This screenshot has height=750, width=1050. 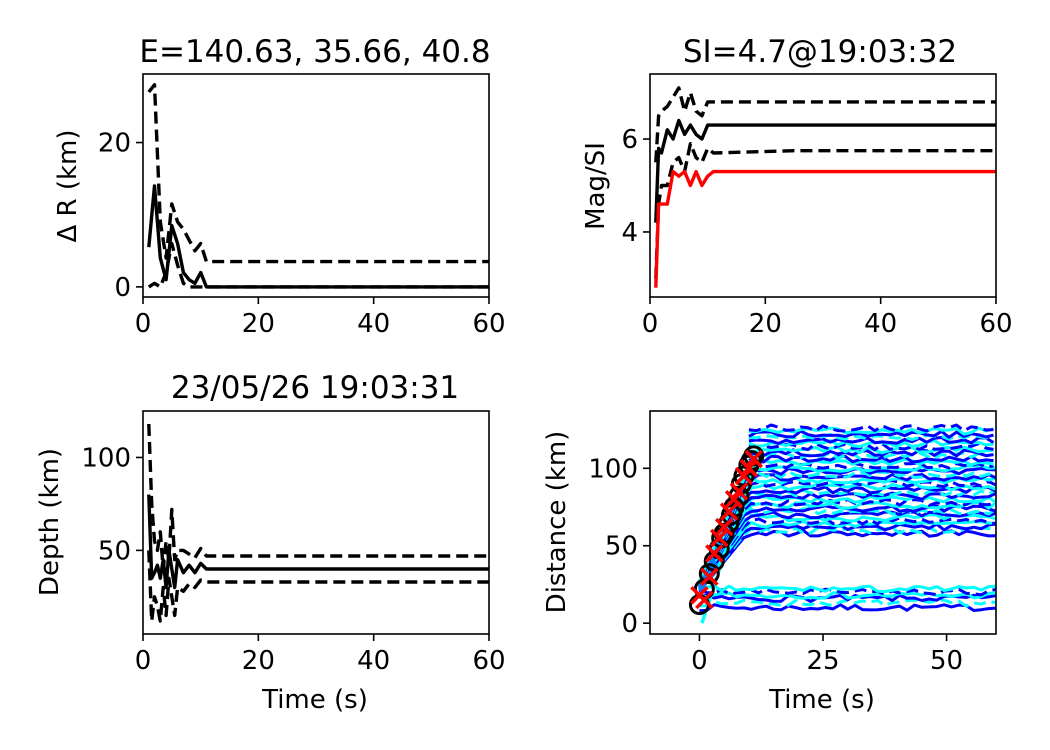 I want to click on plot-area-delta-r: 0 20 40 60 0 20, so click(x=302, y=206).